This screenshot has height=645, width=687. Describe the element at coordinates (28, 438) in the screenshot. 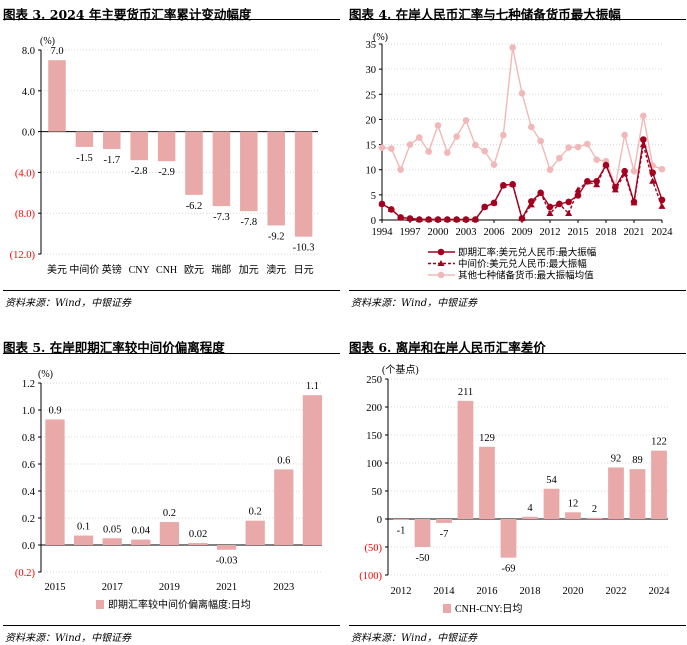

I see `y-tick-label: 0.8` at that location.